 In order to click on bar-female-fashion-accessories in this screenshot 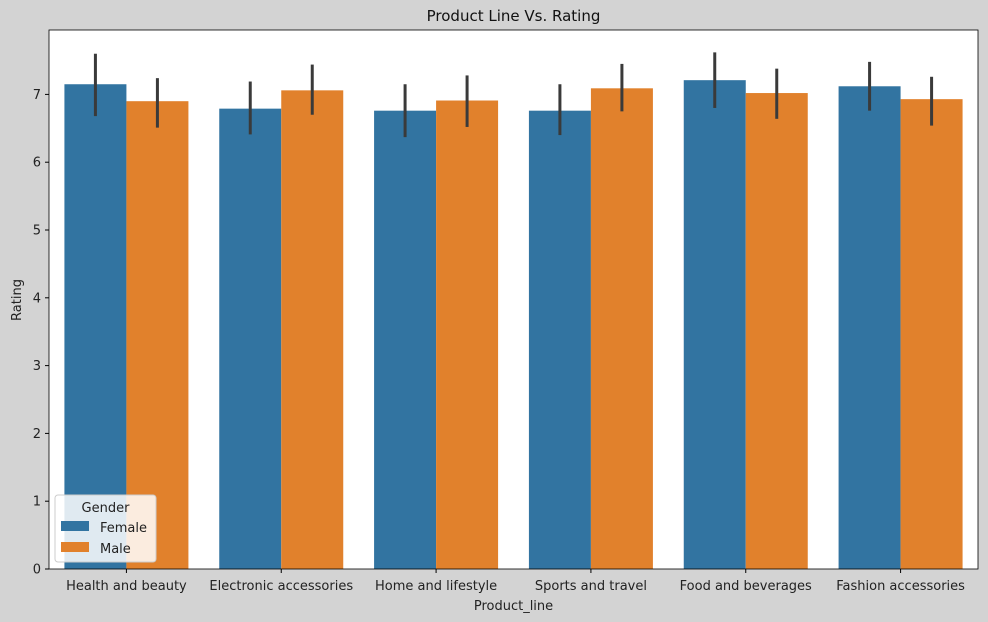, I will do `click(869, 328)`.